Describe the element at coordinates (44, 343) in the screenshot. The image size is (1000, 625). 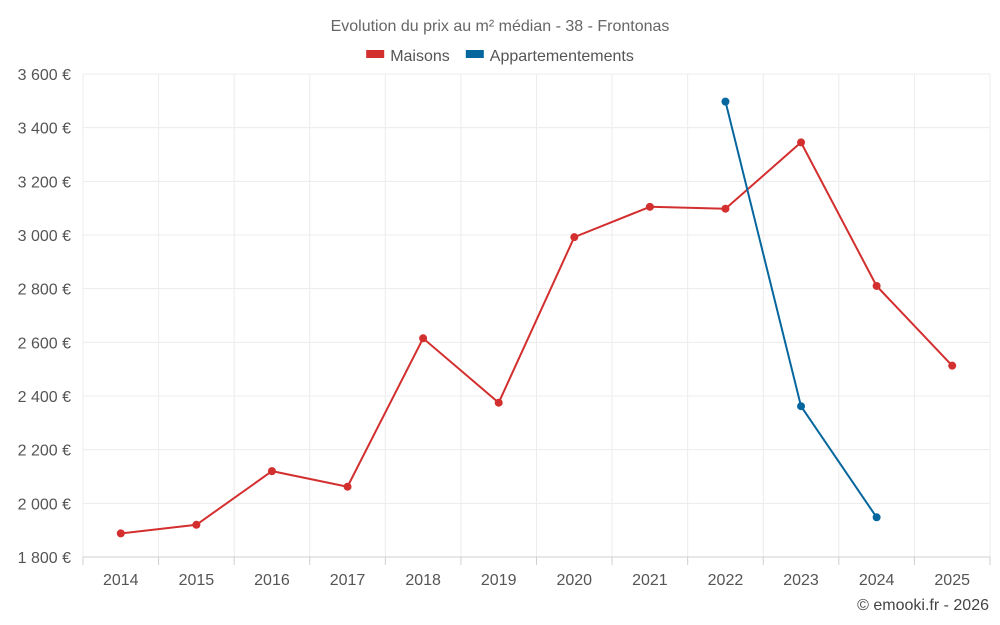
I see `y-tick-label: 2 600 €` at that location.